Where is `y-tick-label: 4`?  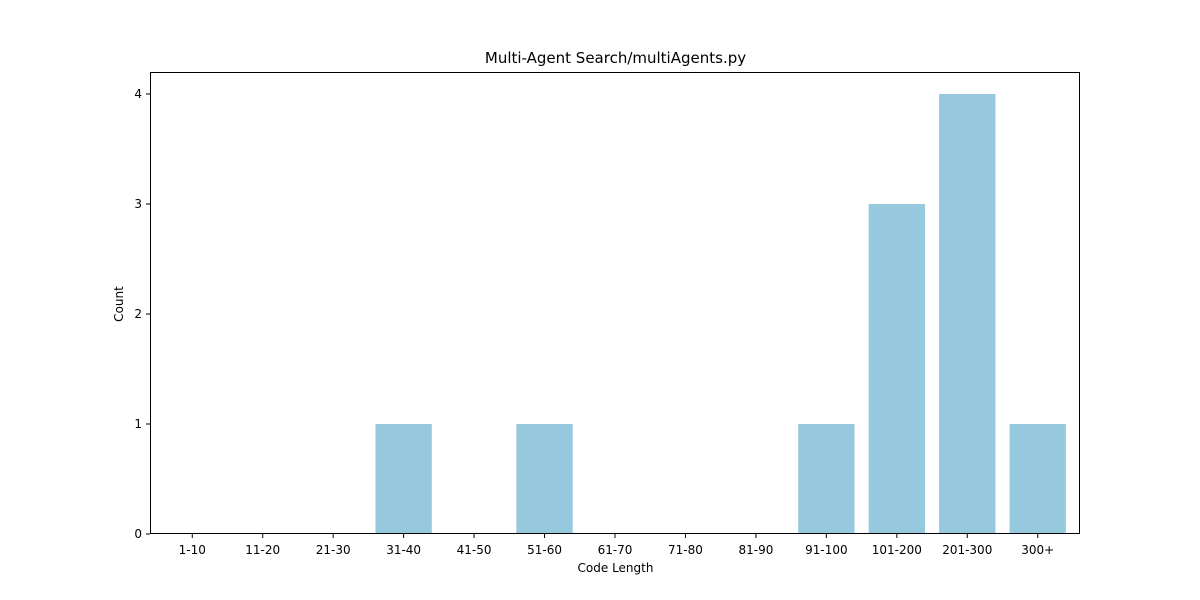
y-tick-label: 4 is located at coordinates (138, 94).